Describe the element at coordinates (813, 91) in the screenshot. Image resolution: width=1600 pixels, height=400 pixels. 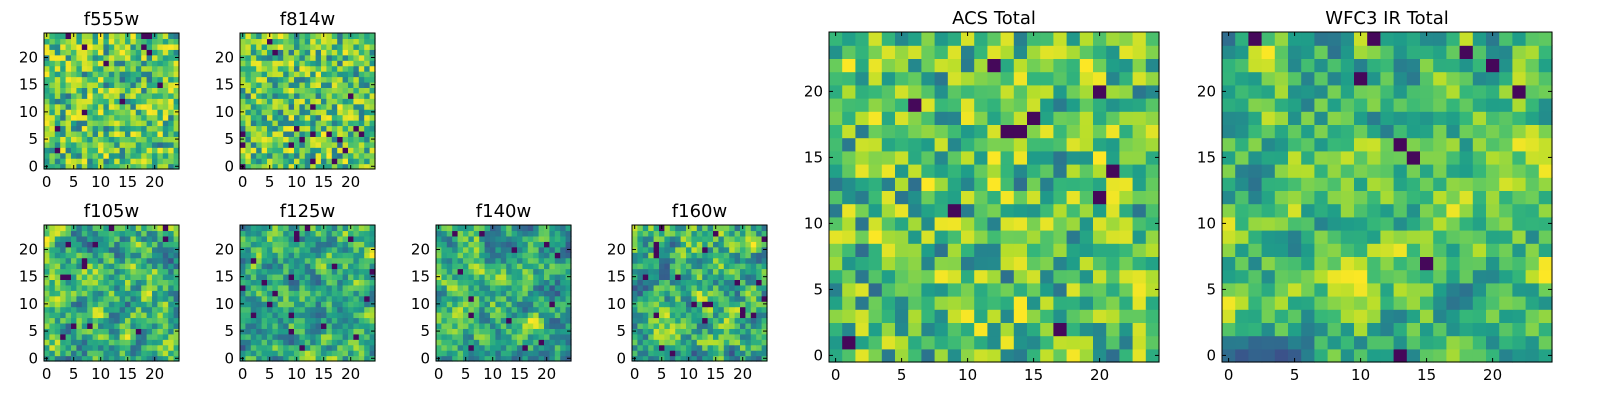
I see `y-tick-label: 20` at that location.